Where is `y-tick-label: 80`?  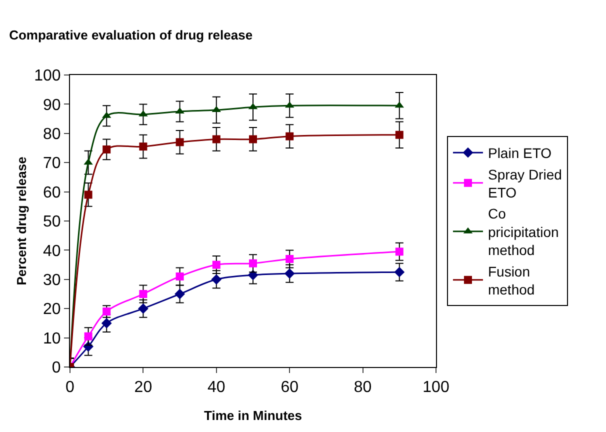 y-tick-label: 80 is located at coordinates (52, 134).